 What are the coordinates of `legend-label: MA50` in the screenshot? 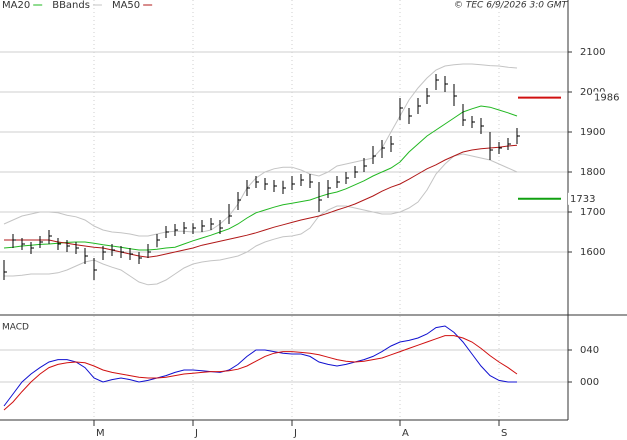 It's located at (126, 5).